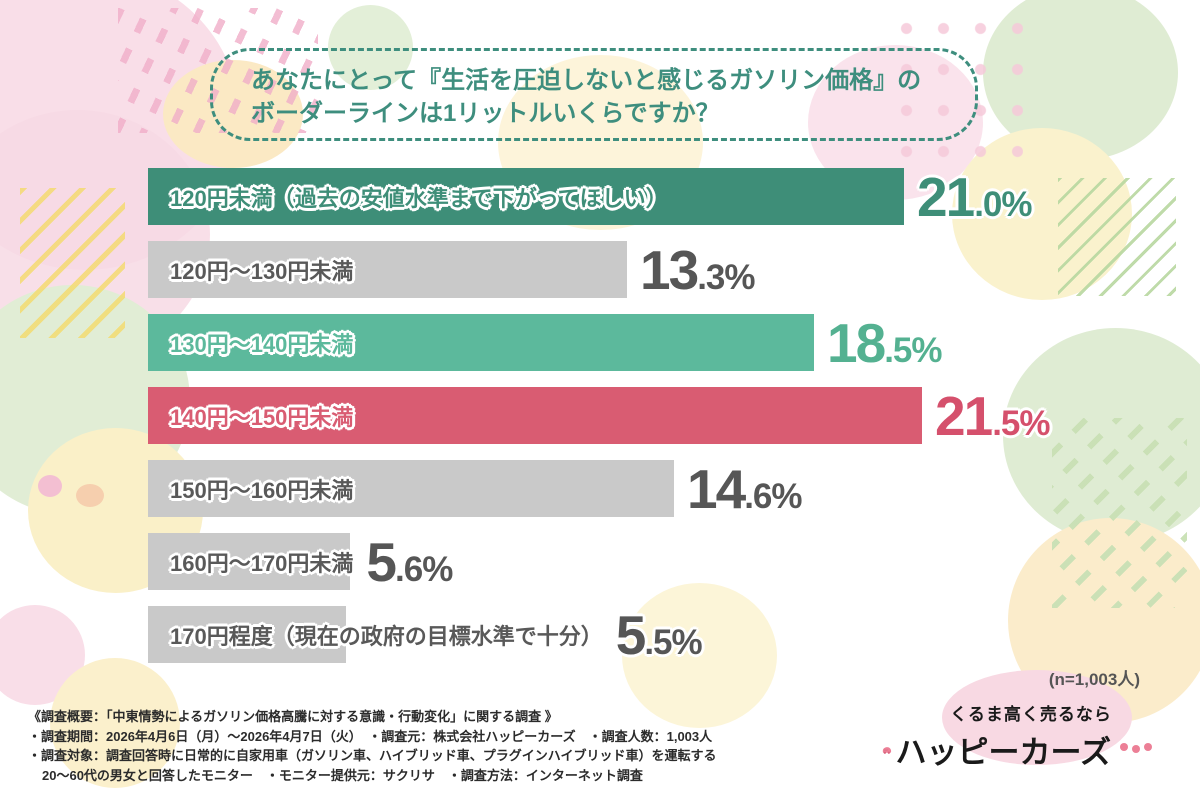 This screenshot has width=1200, height=800. I want to click on question-title-line2: ボーダーラインは1リットルいくらですか？, so click(485, 113).